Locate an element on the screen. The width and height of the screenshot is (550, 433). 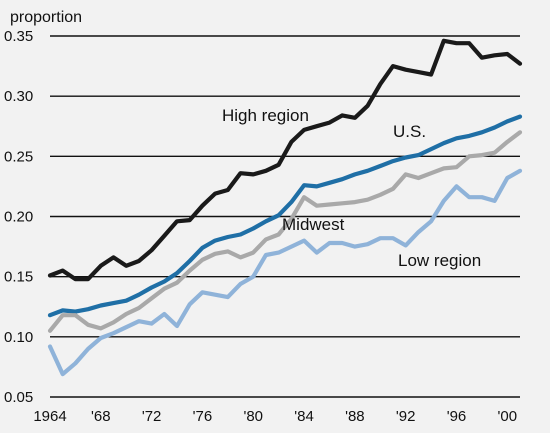
y-tick-label: 0.35 is located at coordinates (18, 36).